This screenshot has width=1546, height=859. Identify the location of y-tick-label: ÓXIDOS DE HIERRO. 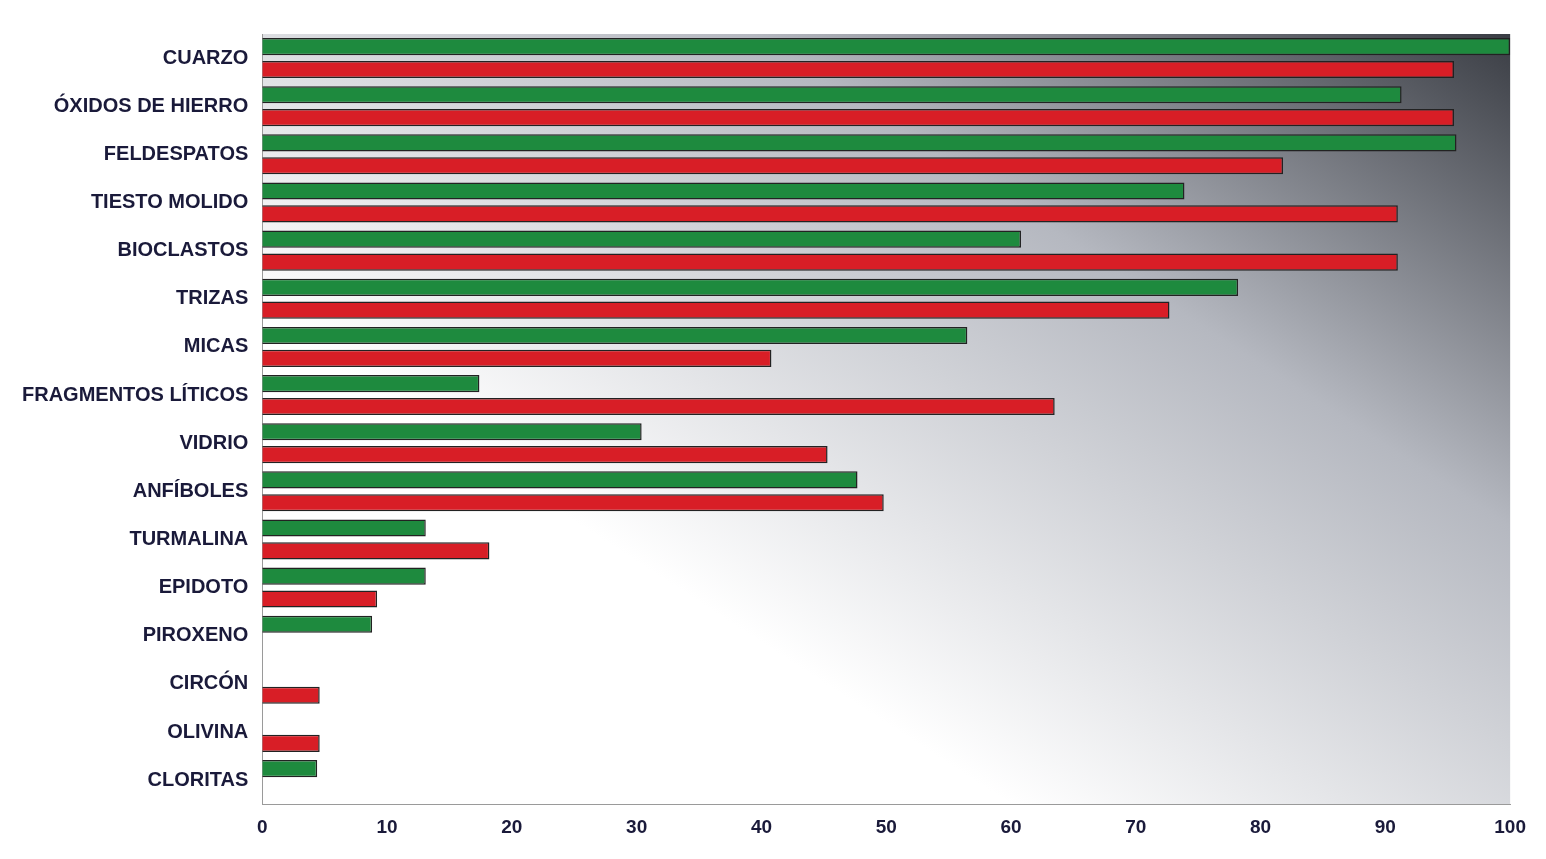
(151, 104).